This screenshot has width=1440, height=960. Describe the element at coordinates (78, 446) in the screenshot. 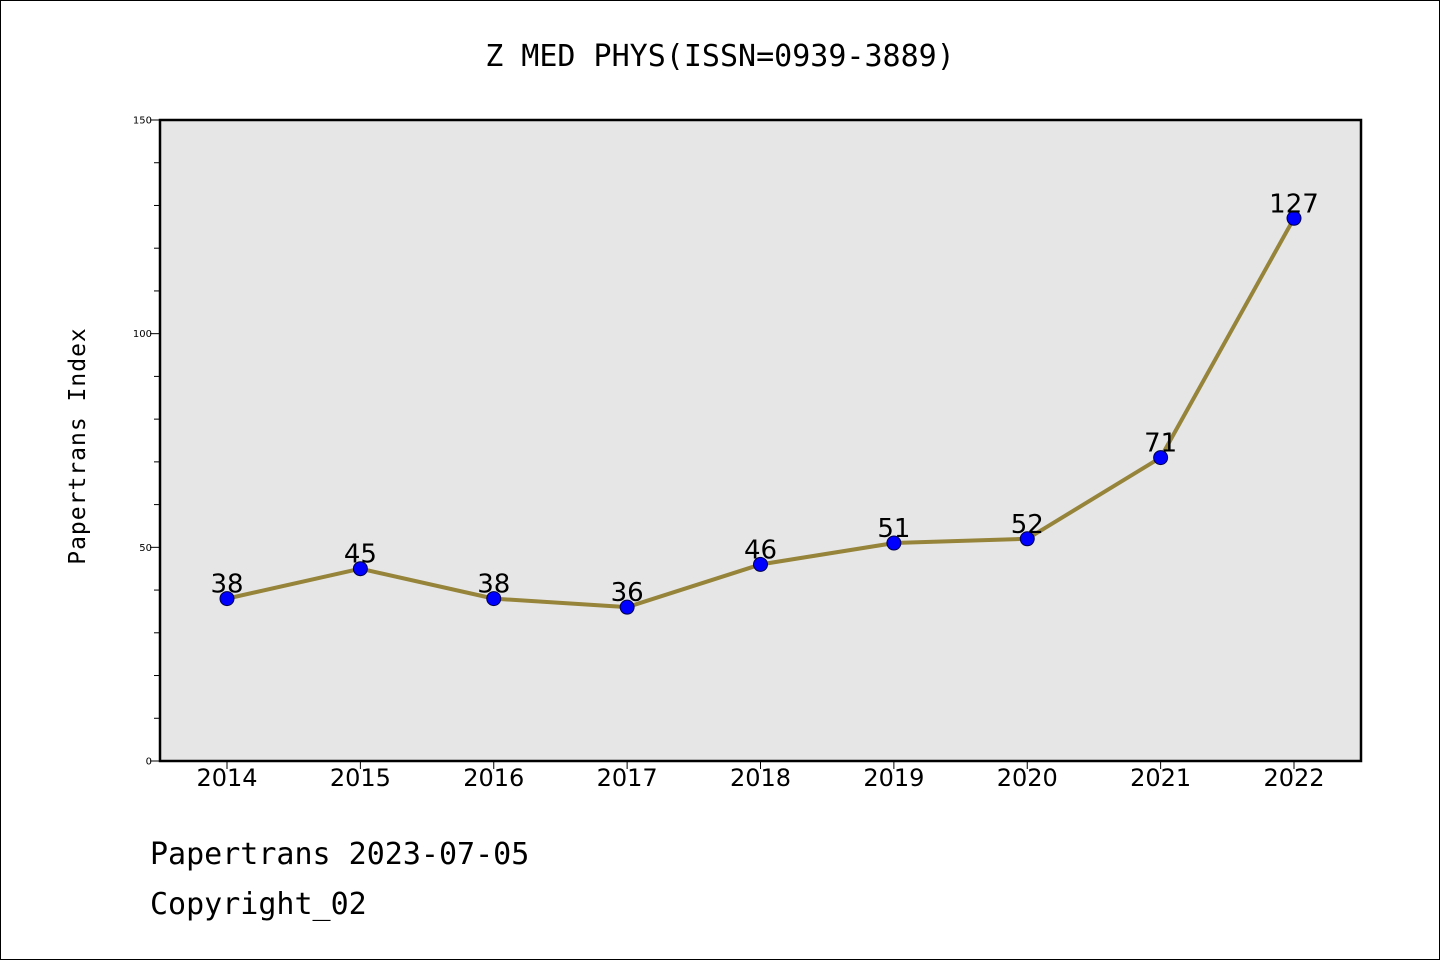

I see `y-axis-label: Papertrans Index` at that location.